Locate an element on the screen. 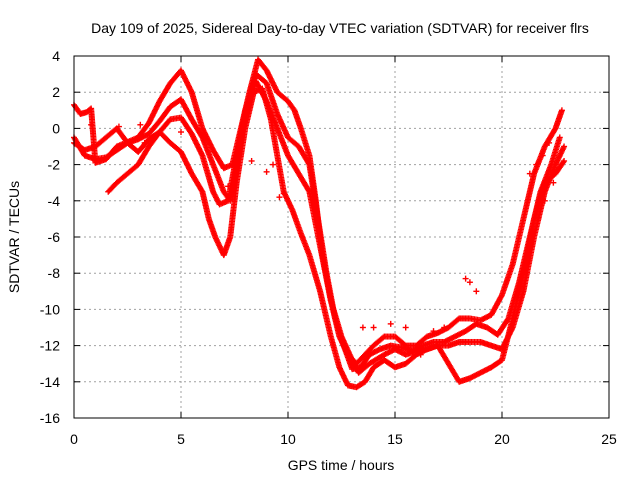 Image resolution: width=640 pixels, height=480 pixels. x-axis-label: GPS time / hours is located at coordinates (341, 465).